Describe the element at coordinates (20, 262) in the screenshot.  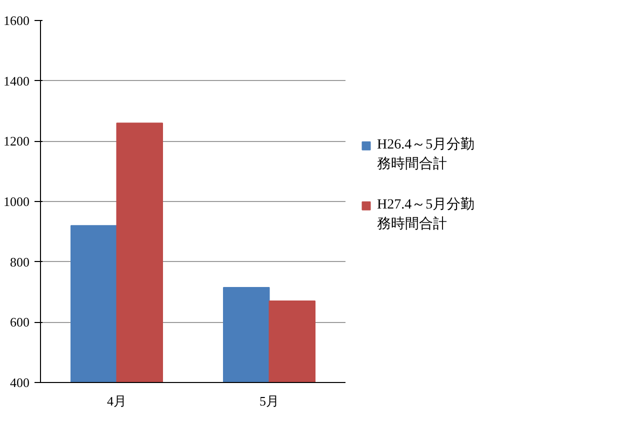
I see `y-tick-label: 800` at that location.